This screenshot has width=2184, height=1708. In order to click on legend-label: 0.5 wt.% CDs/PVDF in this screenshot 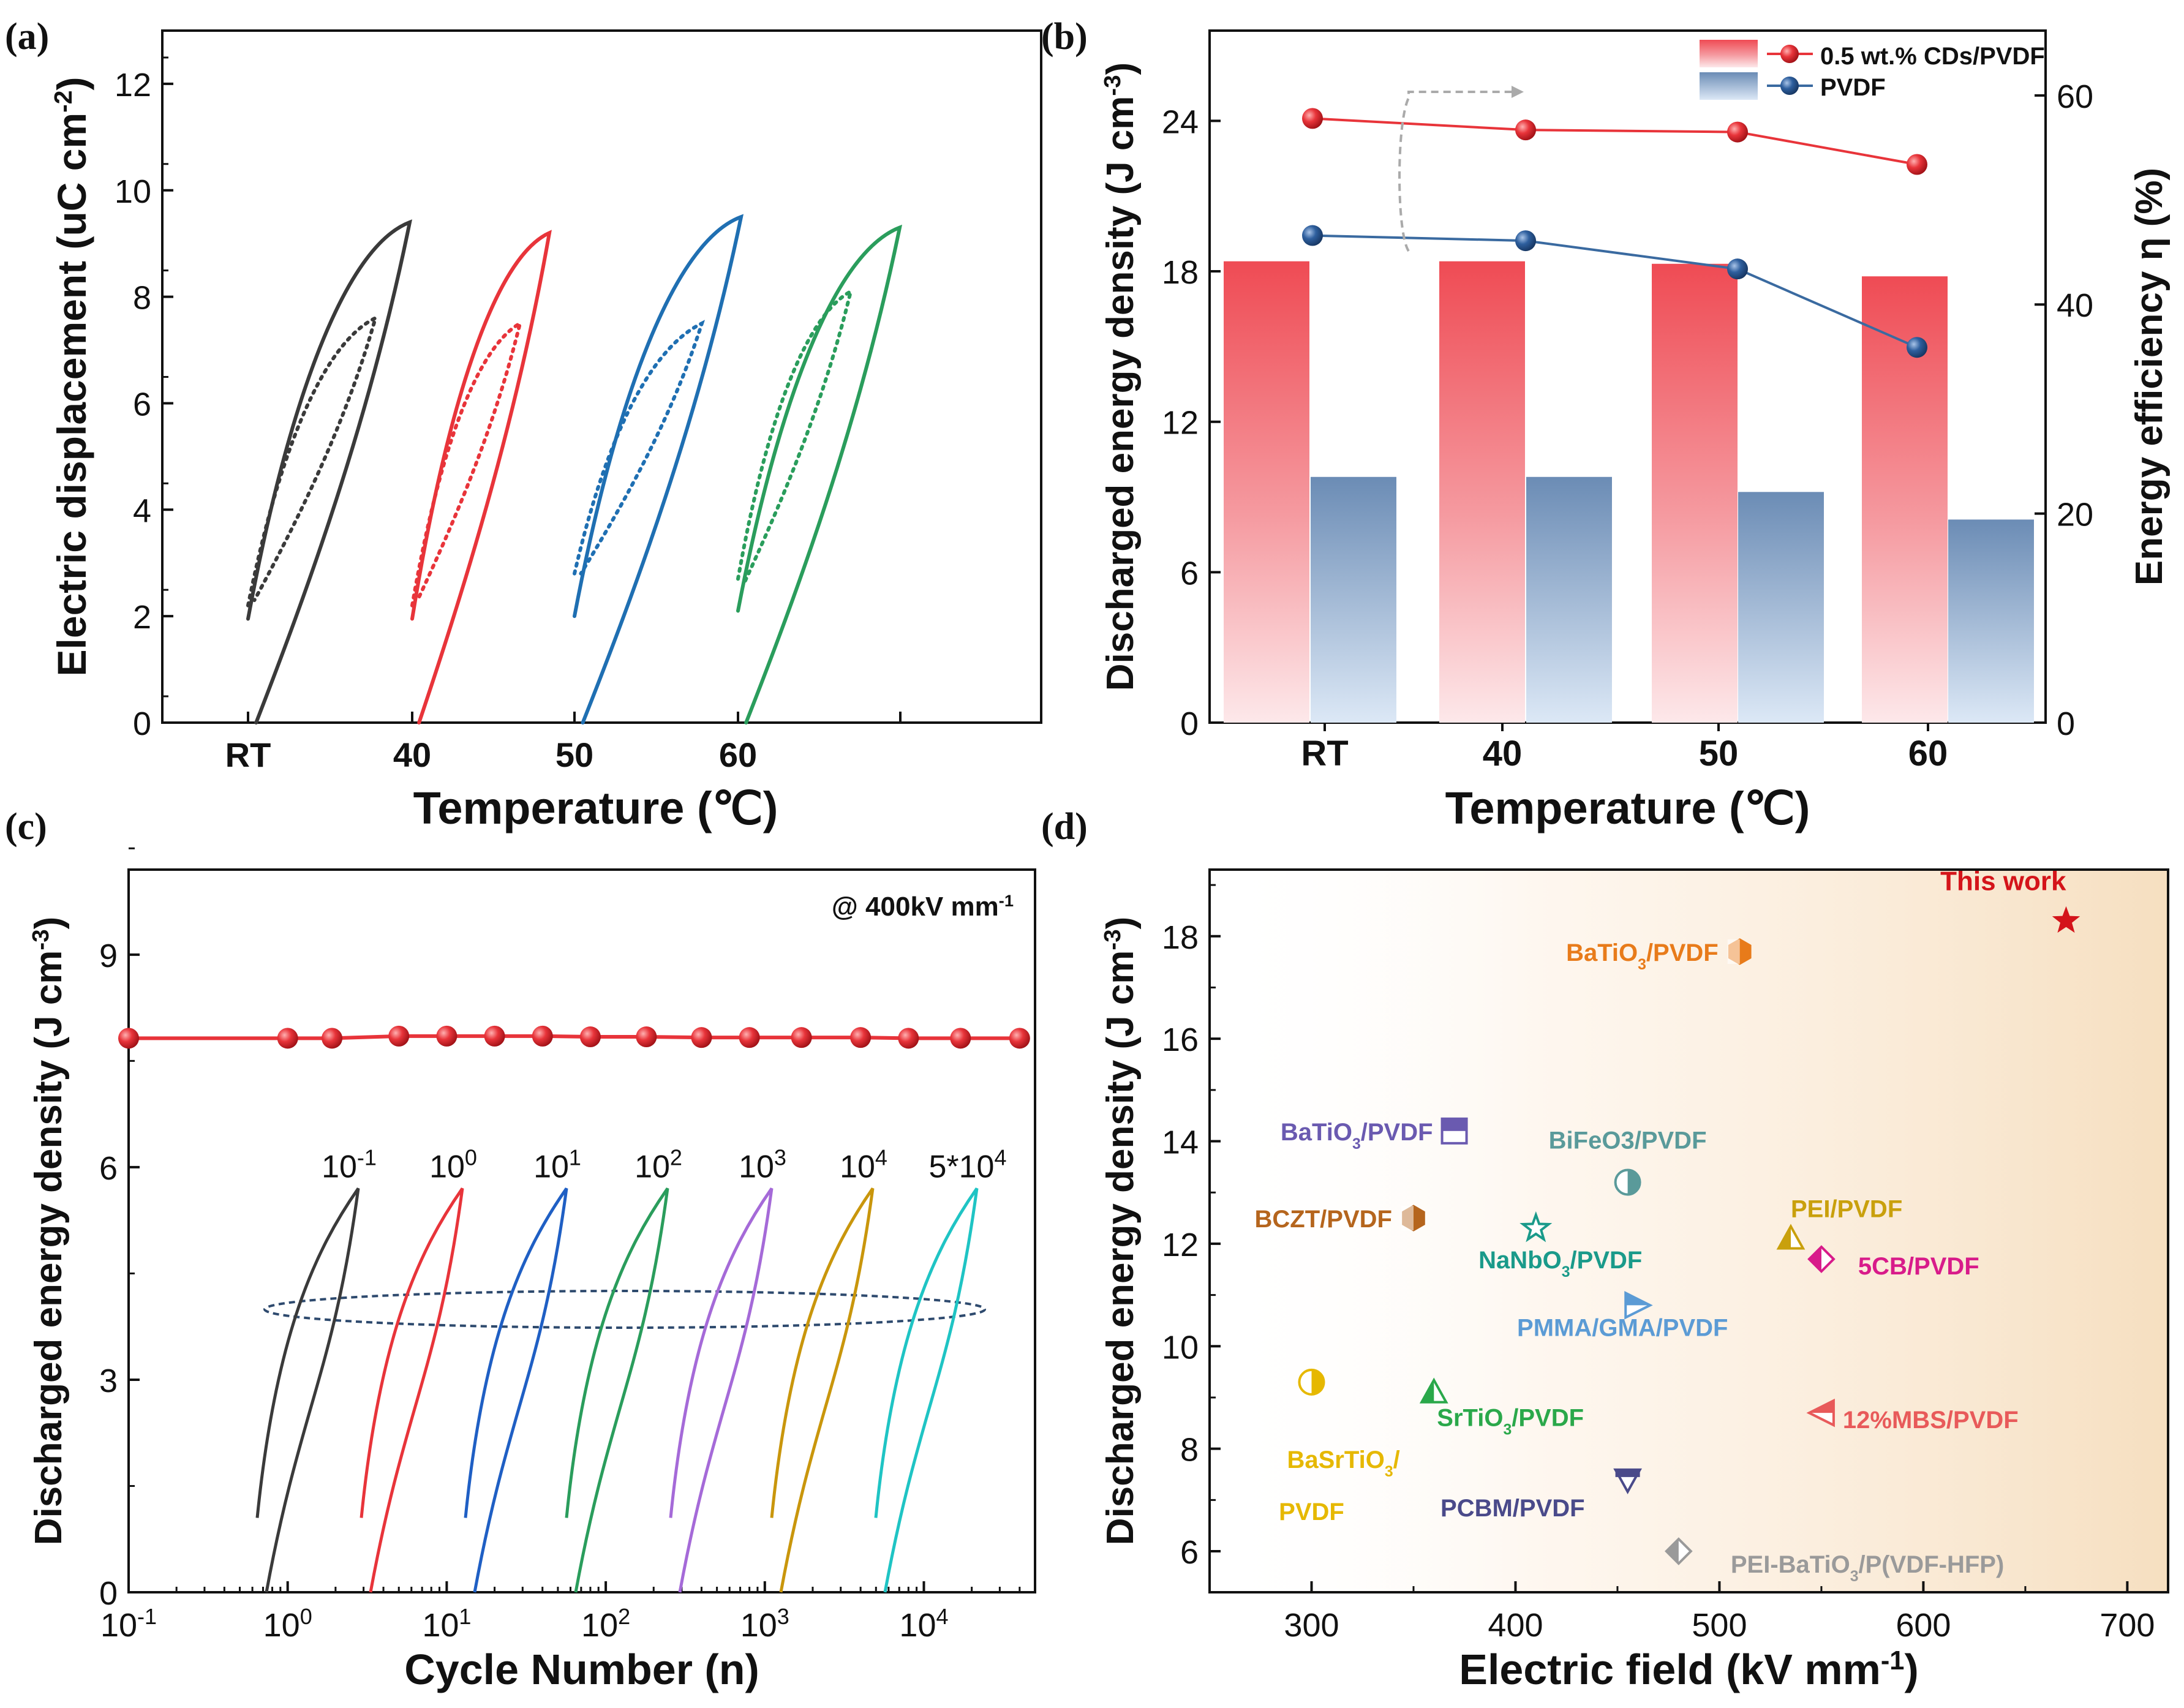, I will do `click(1932, 57)`.